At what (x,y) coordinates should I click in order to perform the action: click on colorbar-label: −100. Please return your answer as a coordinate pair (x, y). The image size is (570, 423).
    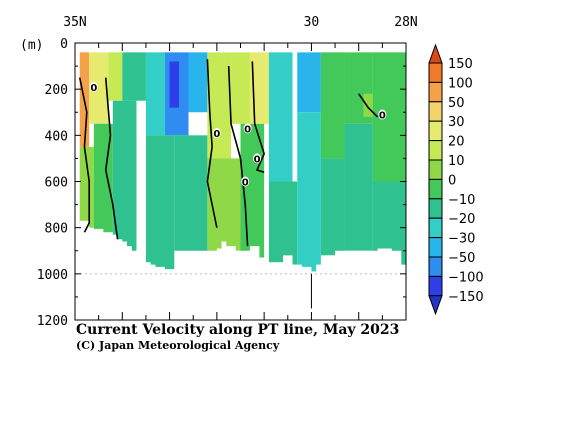
    Looking at the image, I should click on (466, 277).